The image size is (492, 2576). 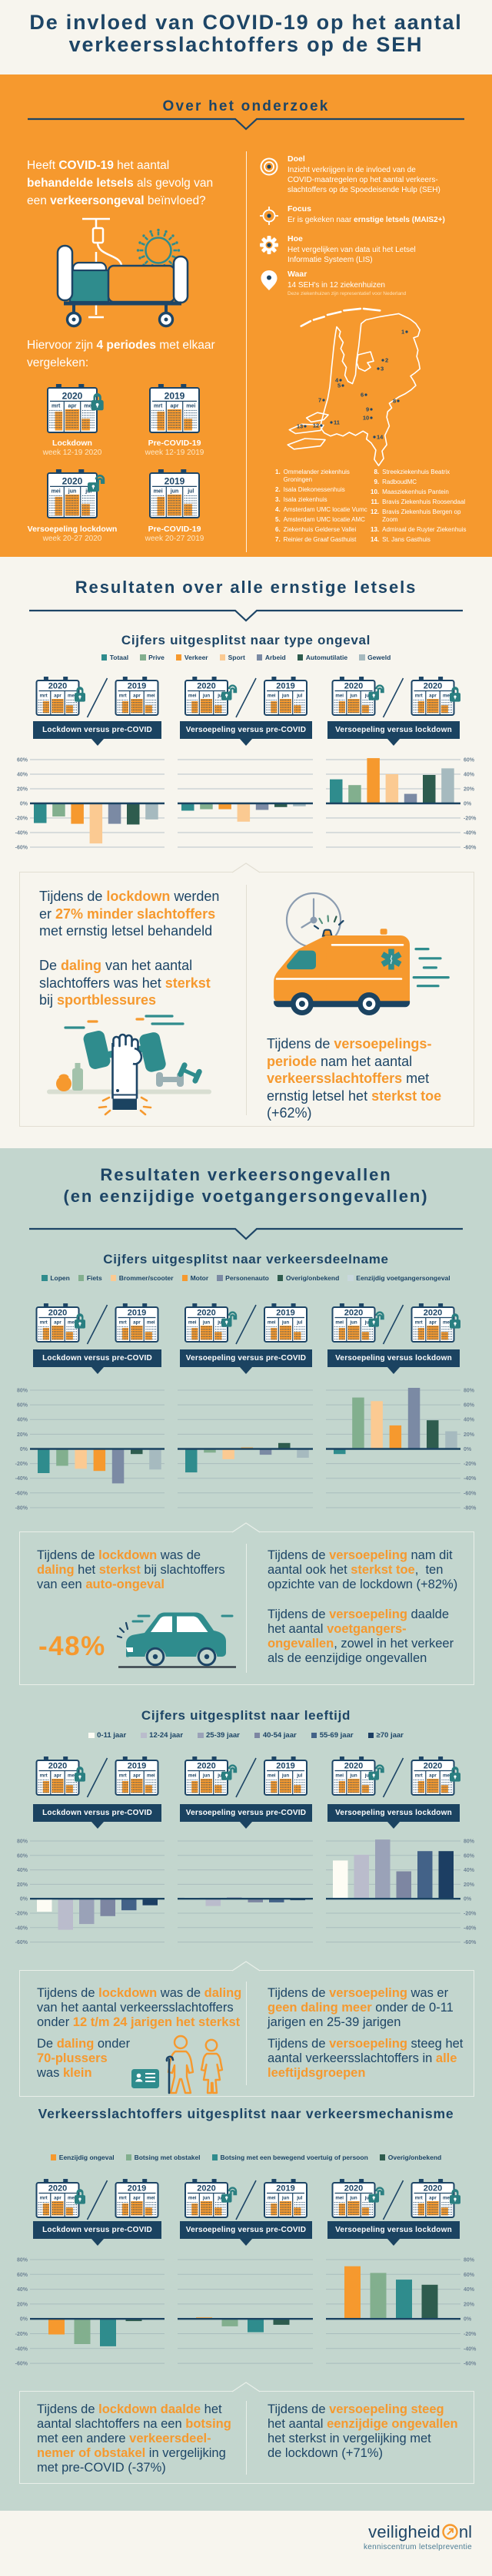 What do you see at coordinates (337, 381) in the screenshot?
I see `svg-text: 4` at bounding box center [337, 381].